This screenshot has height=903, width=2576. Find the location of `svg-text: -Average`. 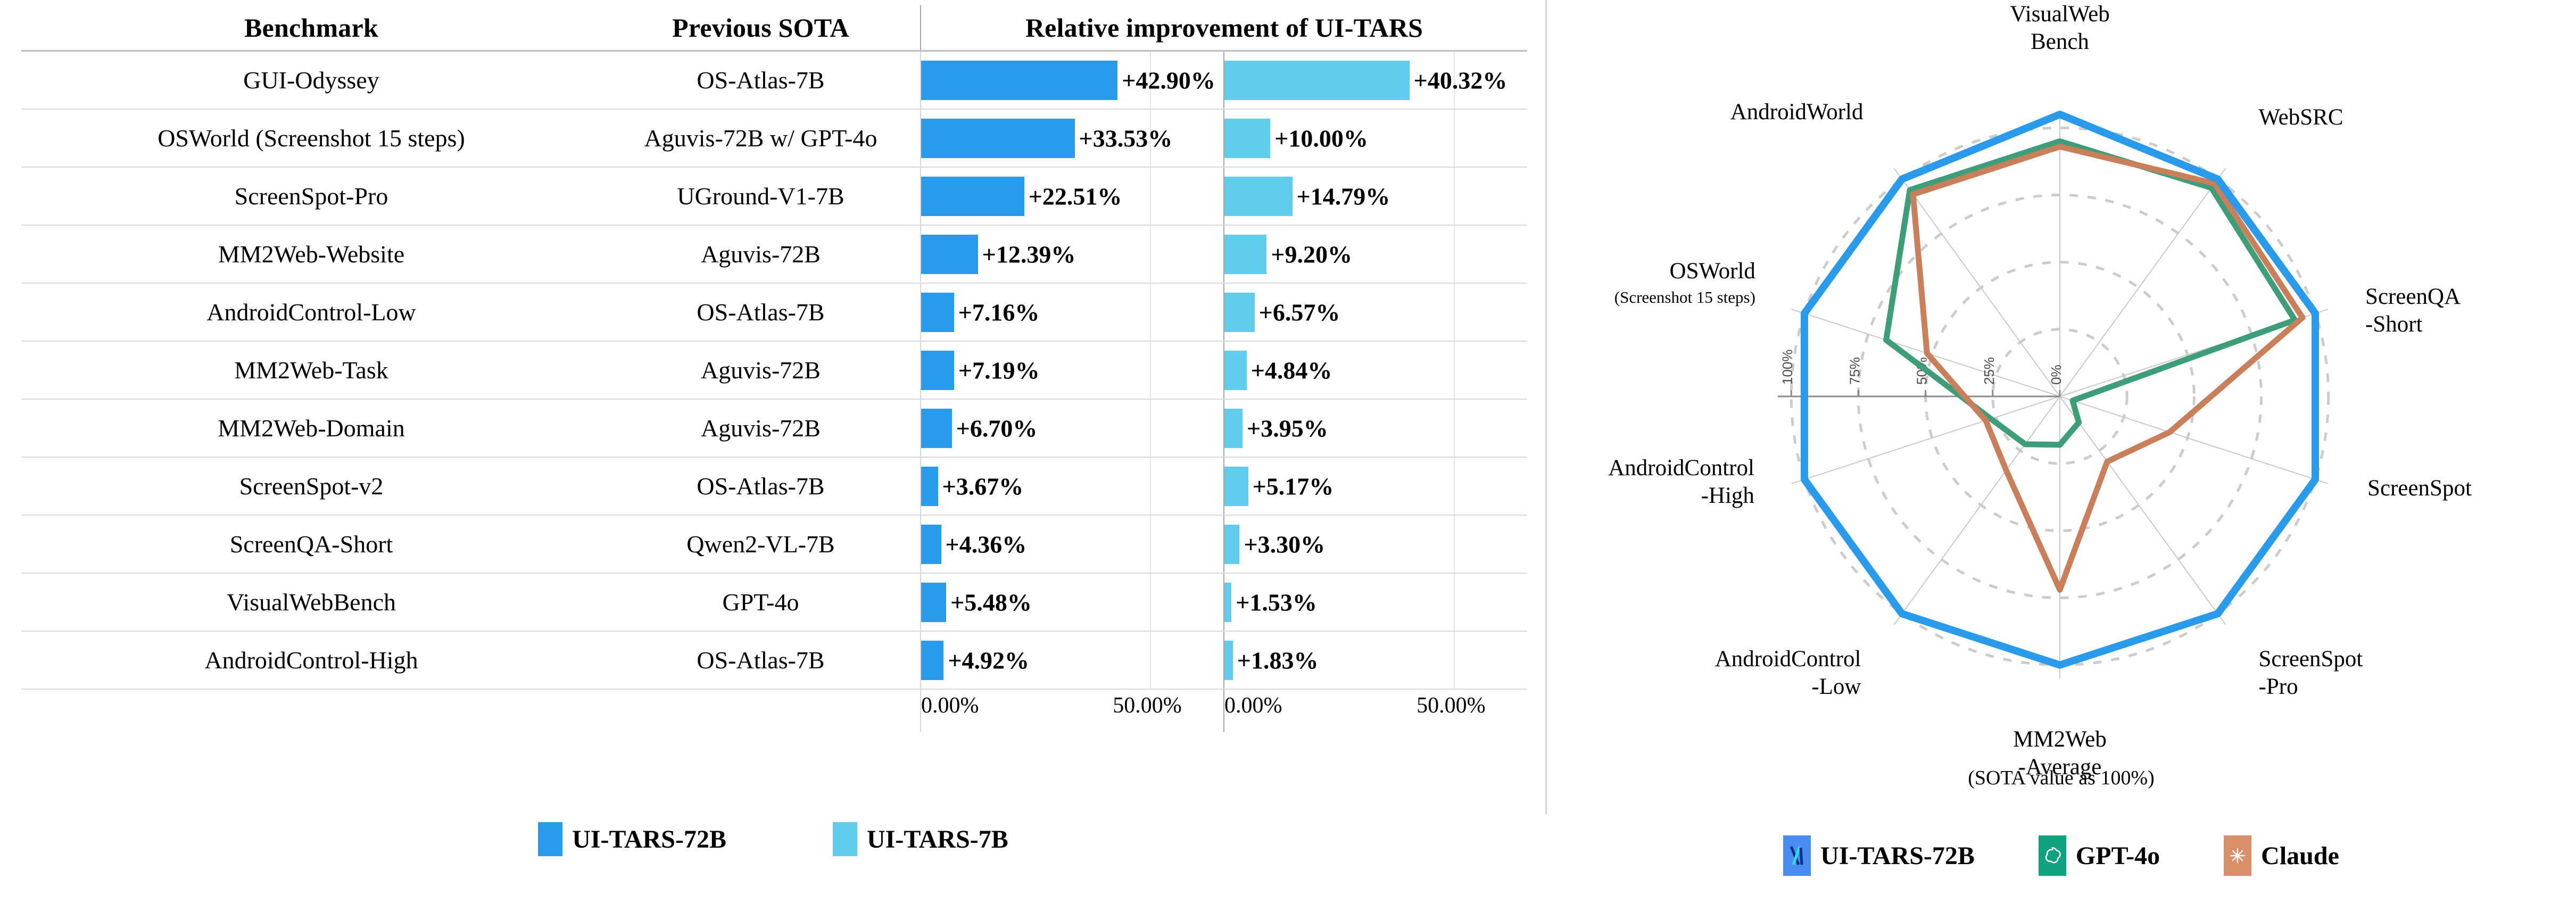

svg-text: -Average is located at coordinates (2060, 768).